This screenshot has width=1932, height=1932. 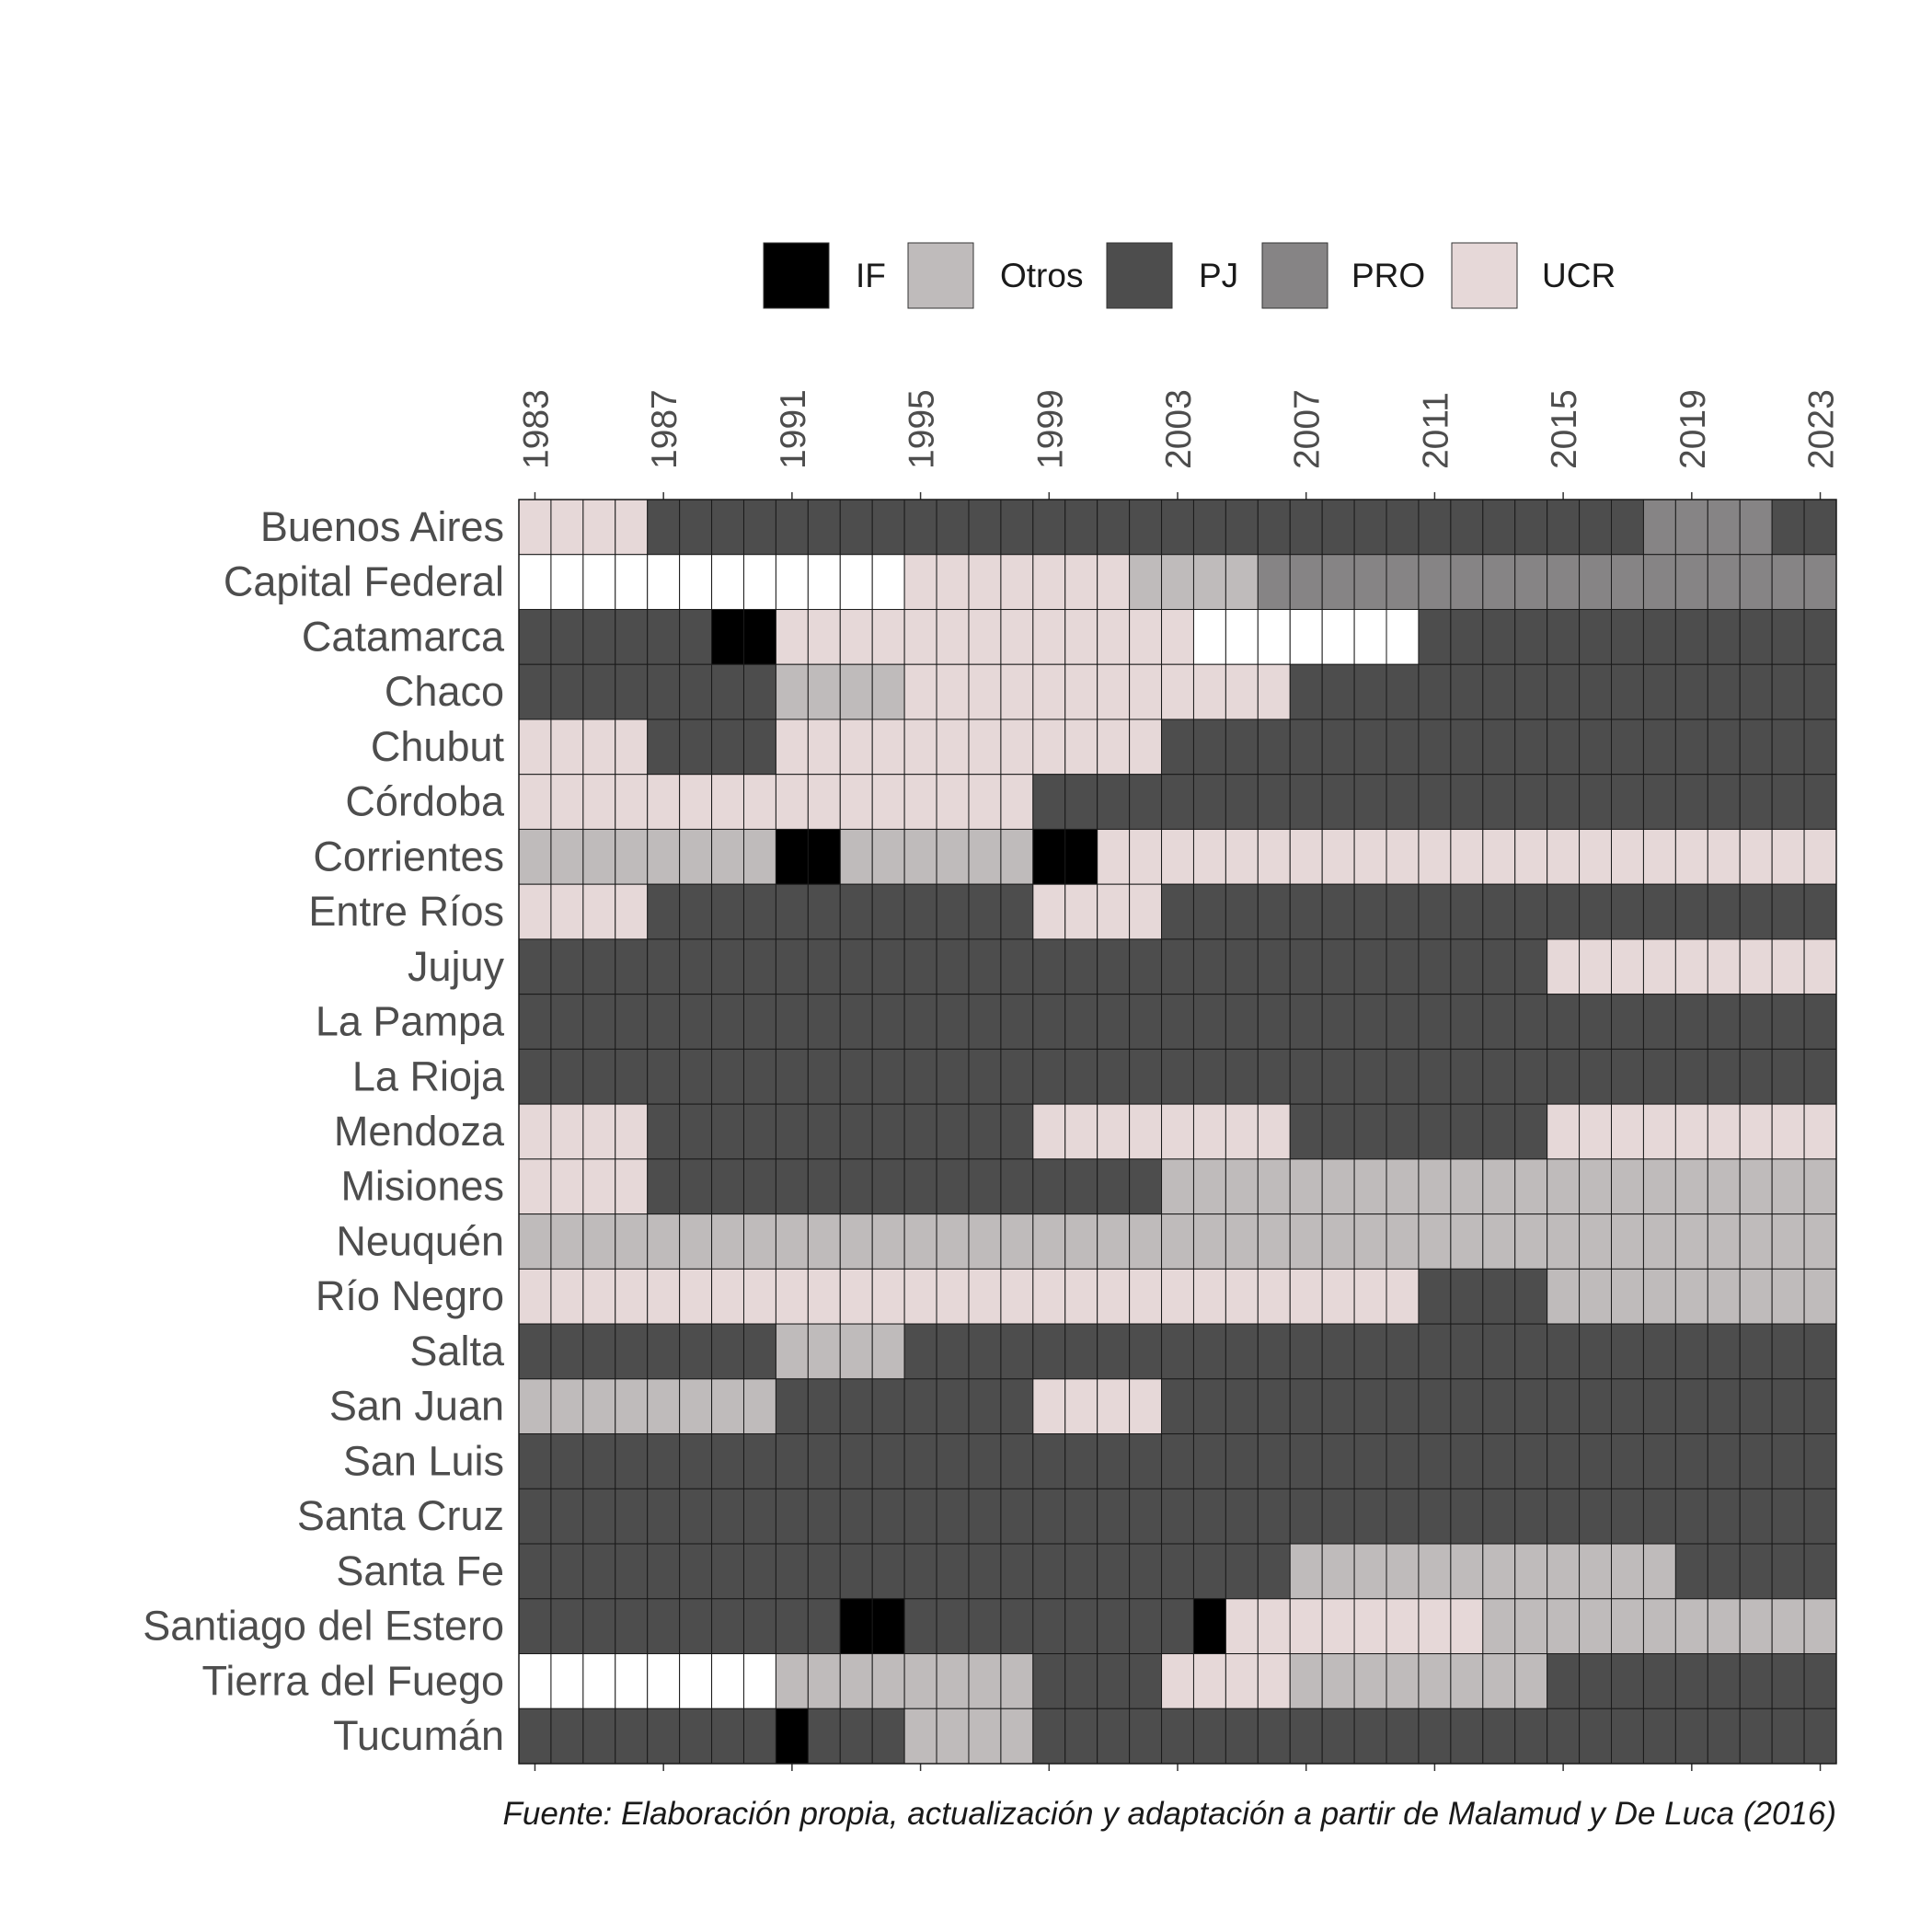 What do you see at coordinates (416, 1406) in the screenshot?
I see `row-label-san-juan: San Juan` at bounding box center [416, 1406].